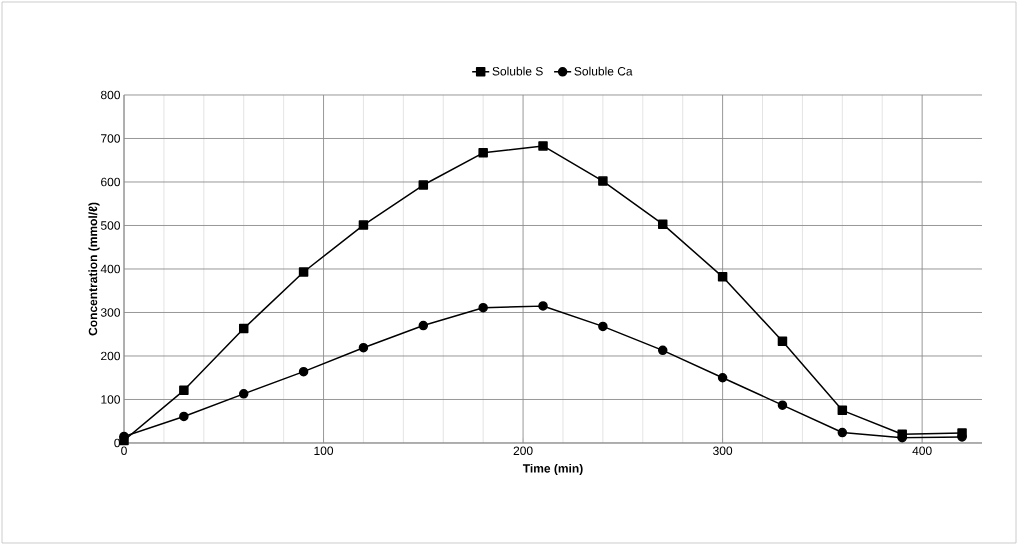 The height and width of the screenshot is (545, 1018). Describe the element at coordinates (117, 443) in the screenshot. I see `y-tick-label: 0` at that location.